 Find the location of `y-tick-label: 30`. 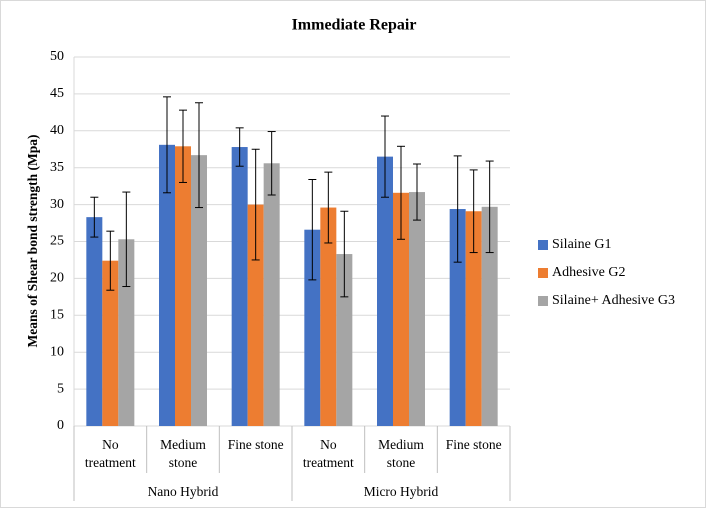

y-tick-label: 30 is located at coordinates (57, 204).